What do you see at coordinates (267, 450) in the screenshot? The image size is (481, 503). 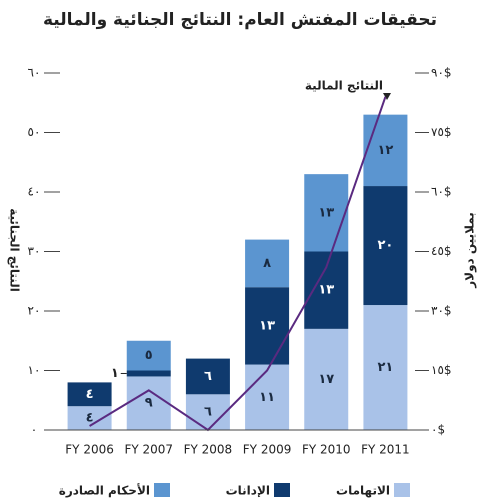 I see `x-tick-label: FY 2009` at bounding box center [267, 450].